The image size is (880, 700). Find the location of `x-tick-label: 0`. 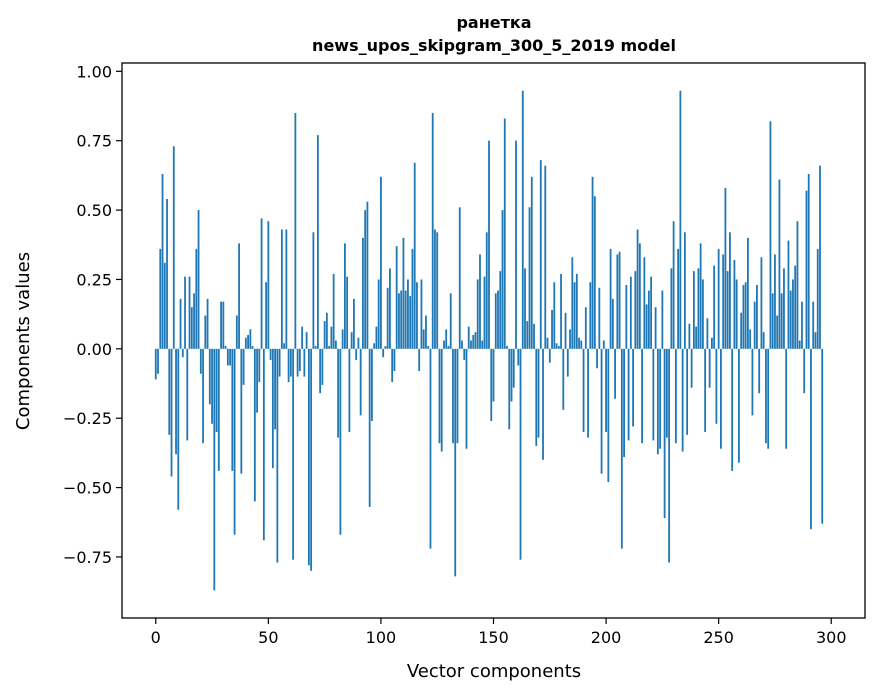

x-tick-label: 0 is located at coordinates (156, 637).